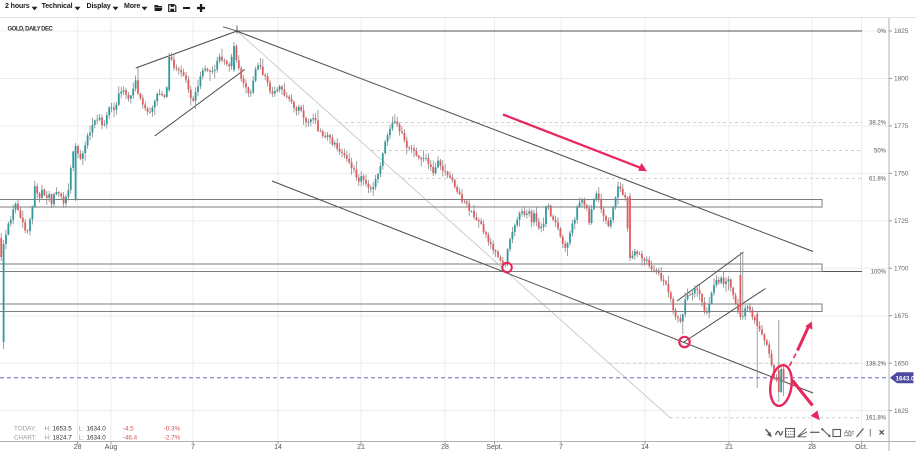 The width and height of the screenshot is (916, 451). Describe the element at coordinates (901, 221) in the screenshot. I see `svg-text: 1725` at that location.